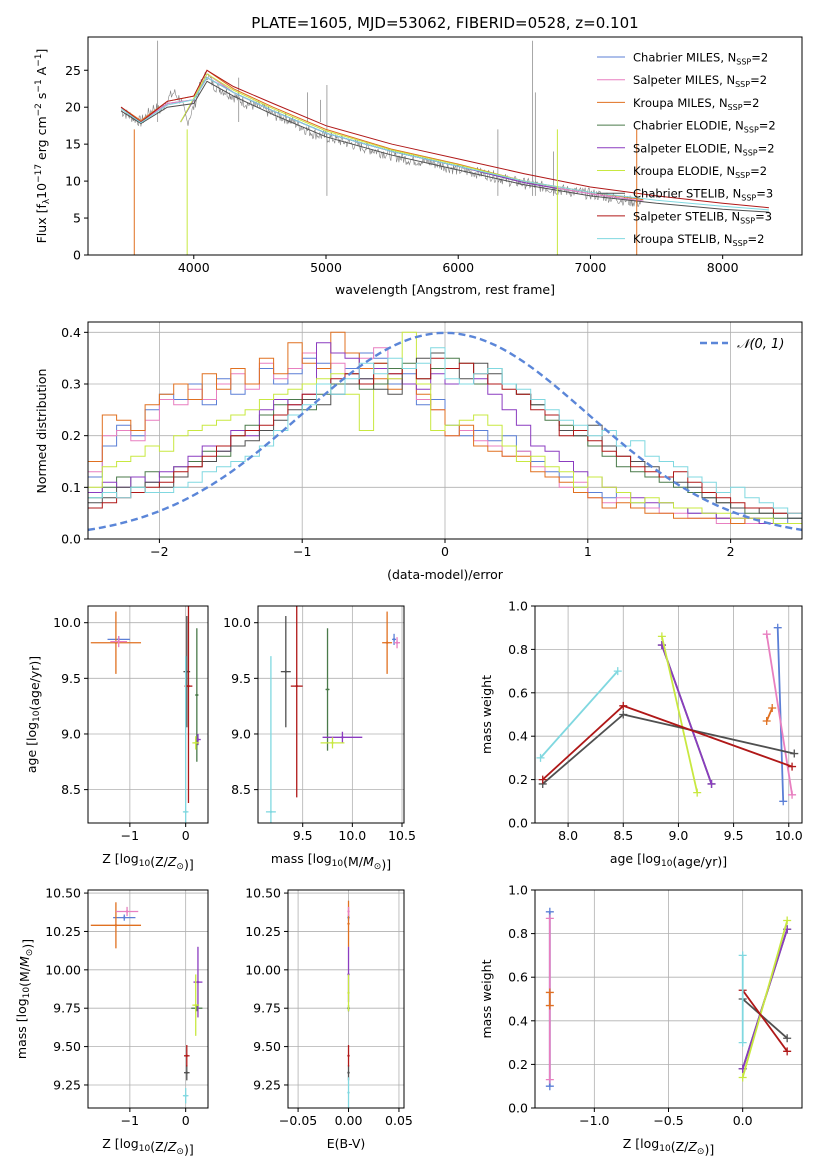  I want to click on x-tick-label: 0.05, so click(399, 1120).